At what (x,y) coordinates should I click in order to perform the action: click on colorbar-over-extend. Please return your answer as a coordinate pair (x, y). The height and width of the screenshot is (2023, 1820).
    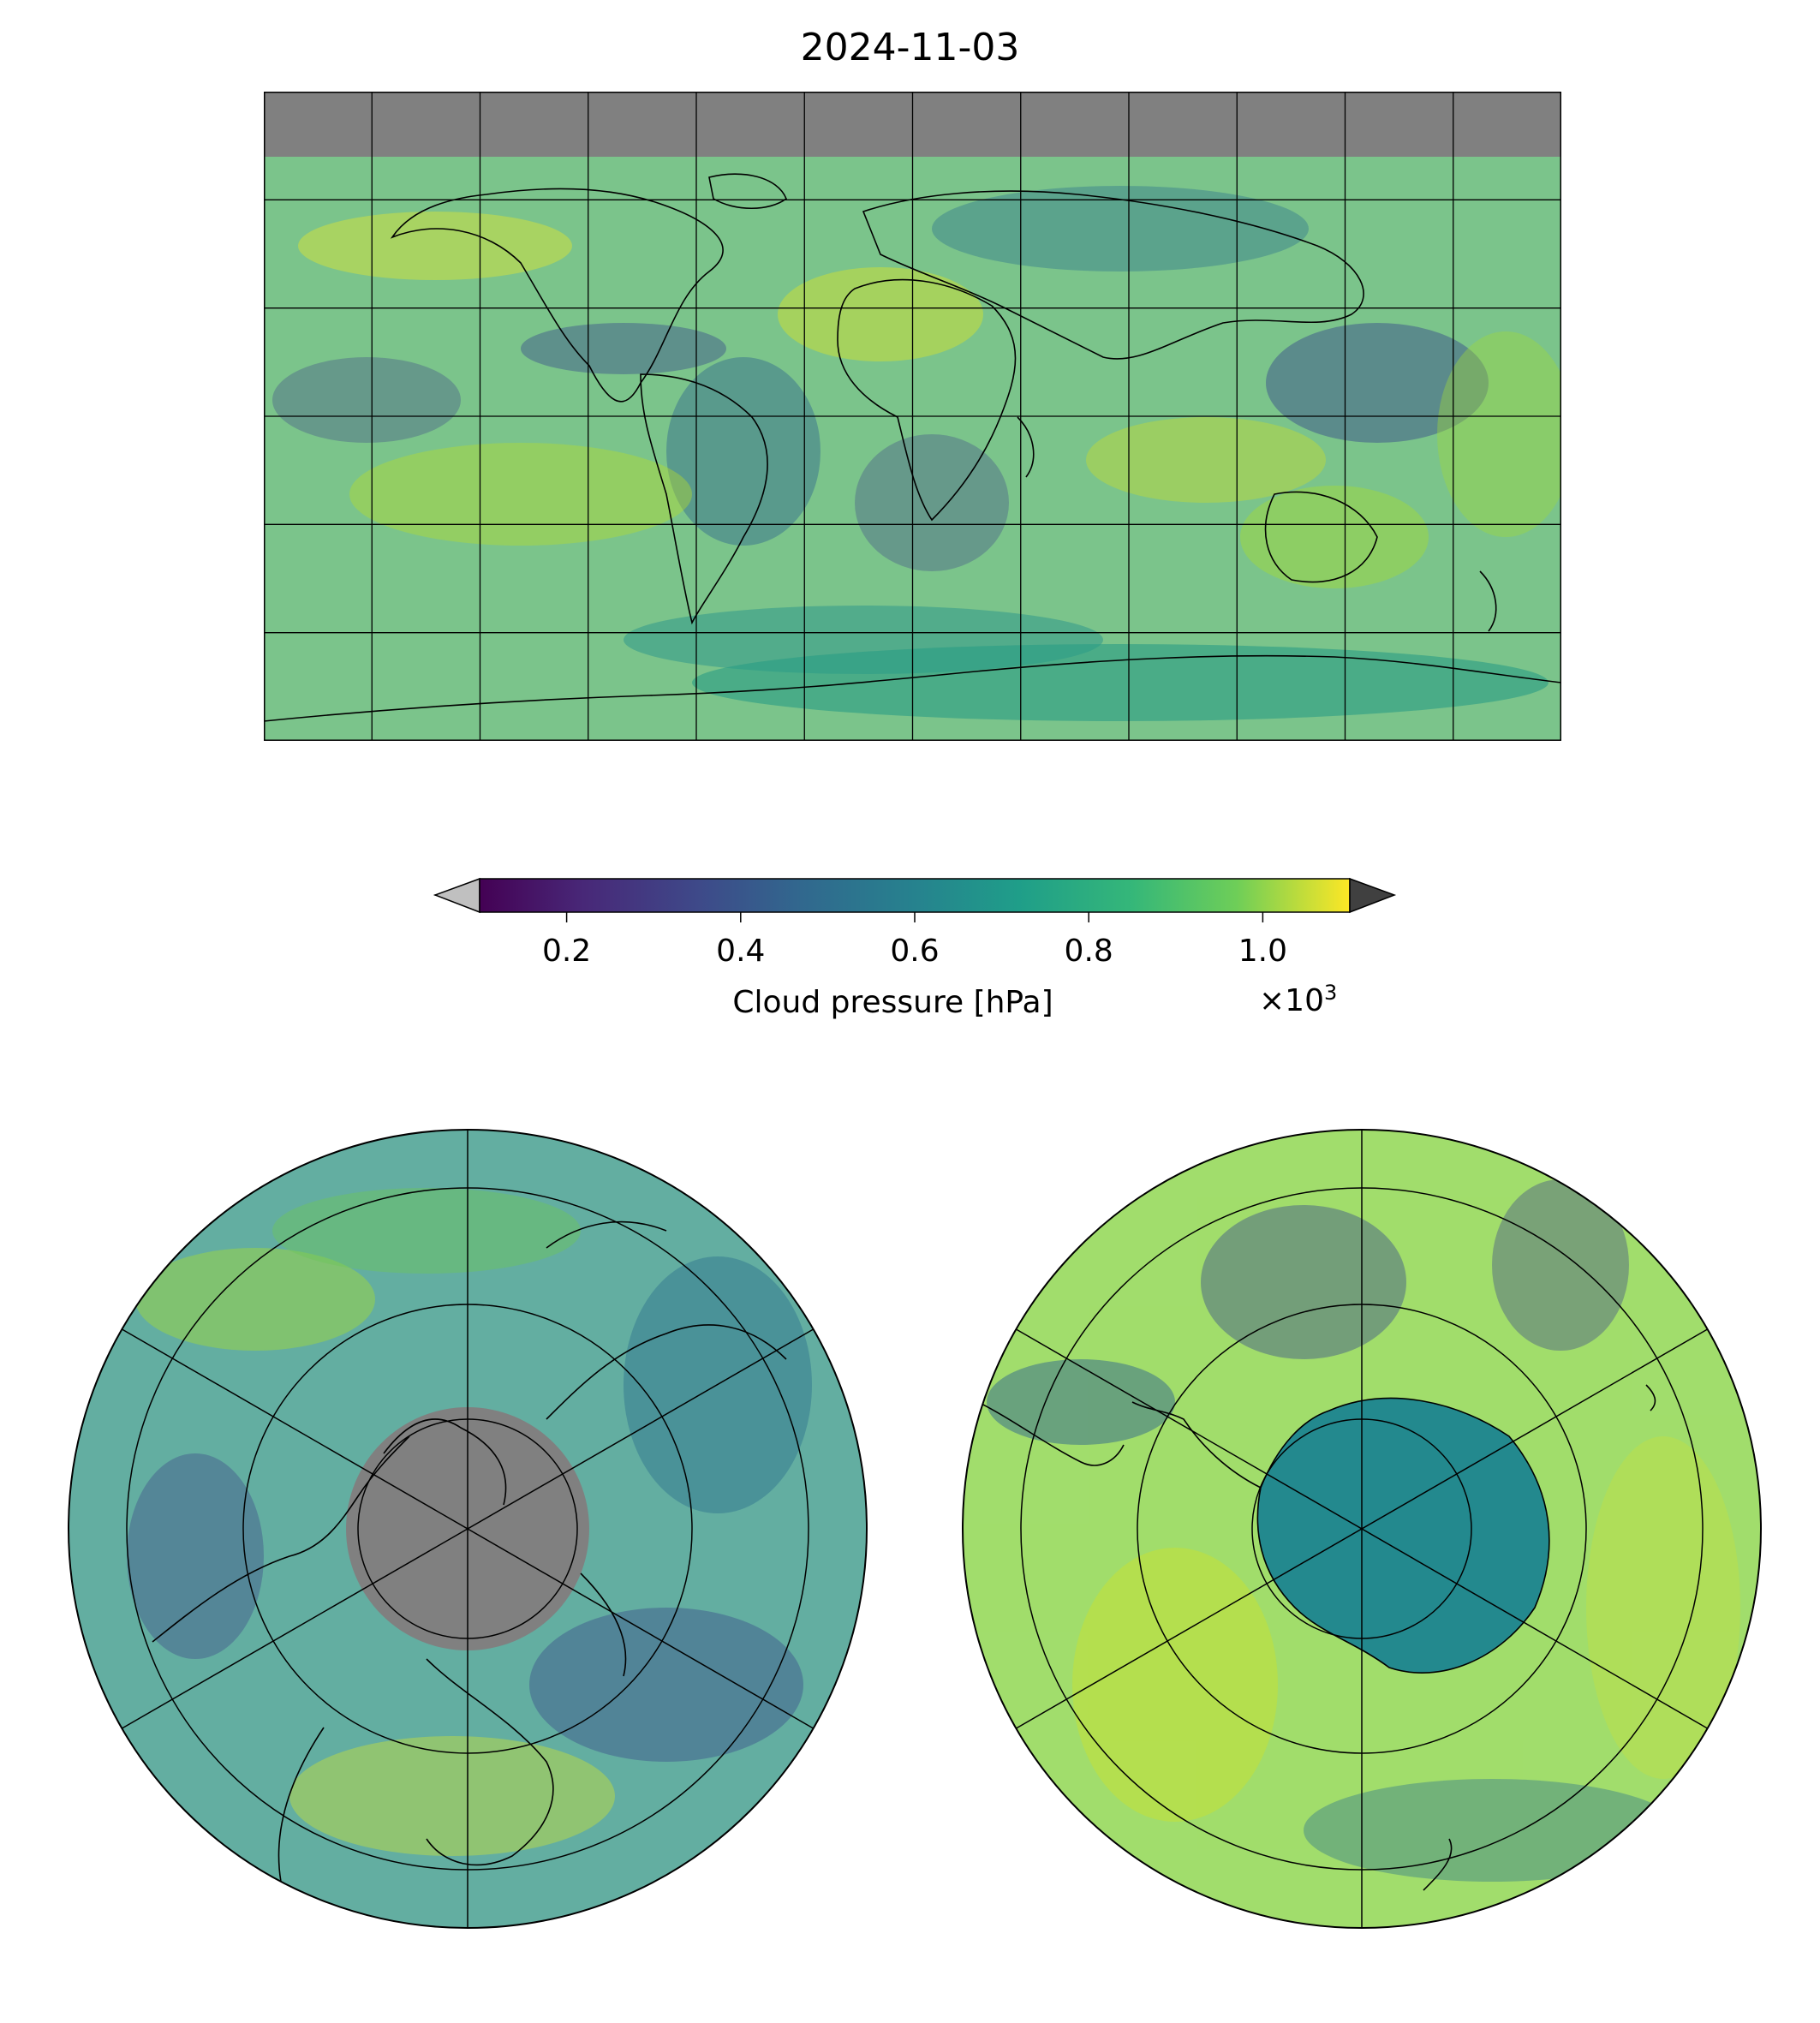
    Looking at the image, I should click on (1373, 895).